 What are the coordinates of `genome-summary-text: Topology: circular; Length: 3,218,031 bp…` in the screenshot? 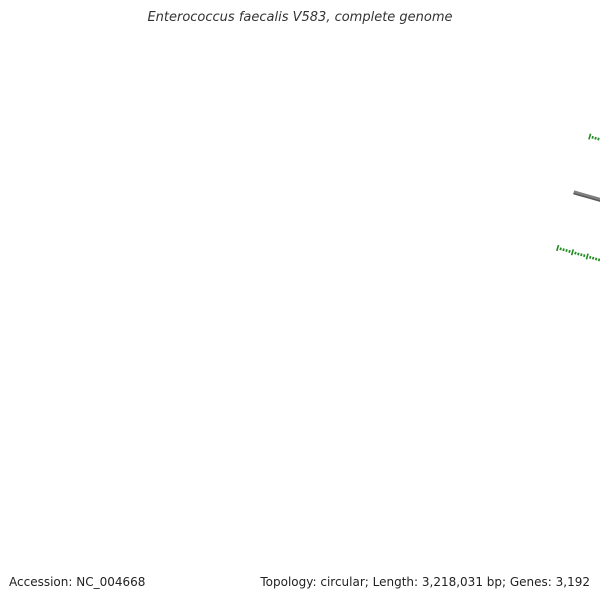 It's located at (425, 582).